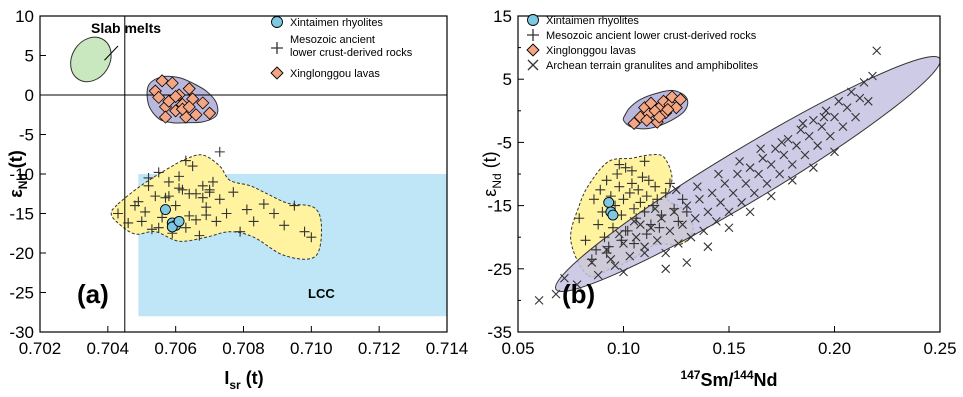  What do you see at coordinates (21, 253) in the screenshot?
I see `ytick-label-a-6: -20` at bounding box center [21, 253].